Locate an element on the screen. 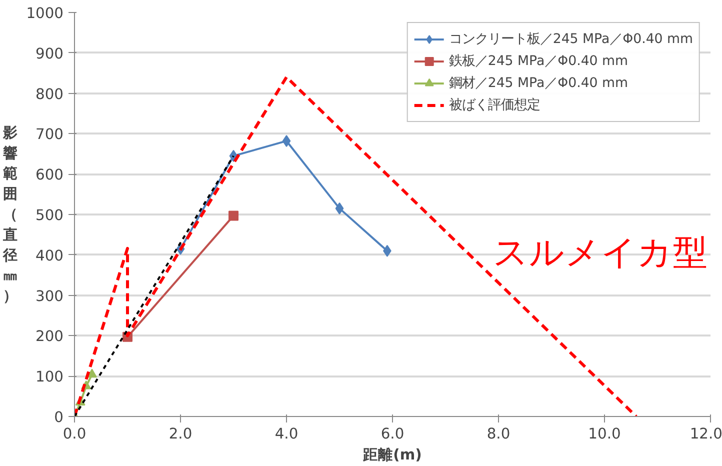 This screenshot has width=722, height=466. y-tick-label: 500 is located at coordinates (50, 215).